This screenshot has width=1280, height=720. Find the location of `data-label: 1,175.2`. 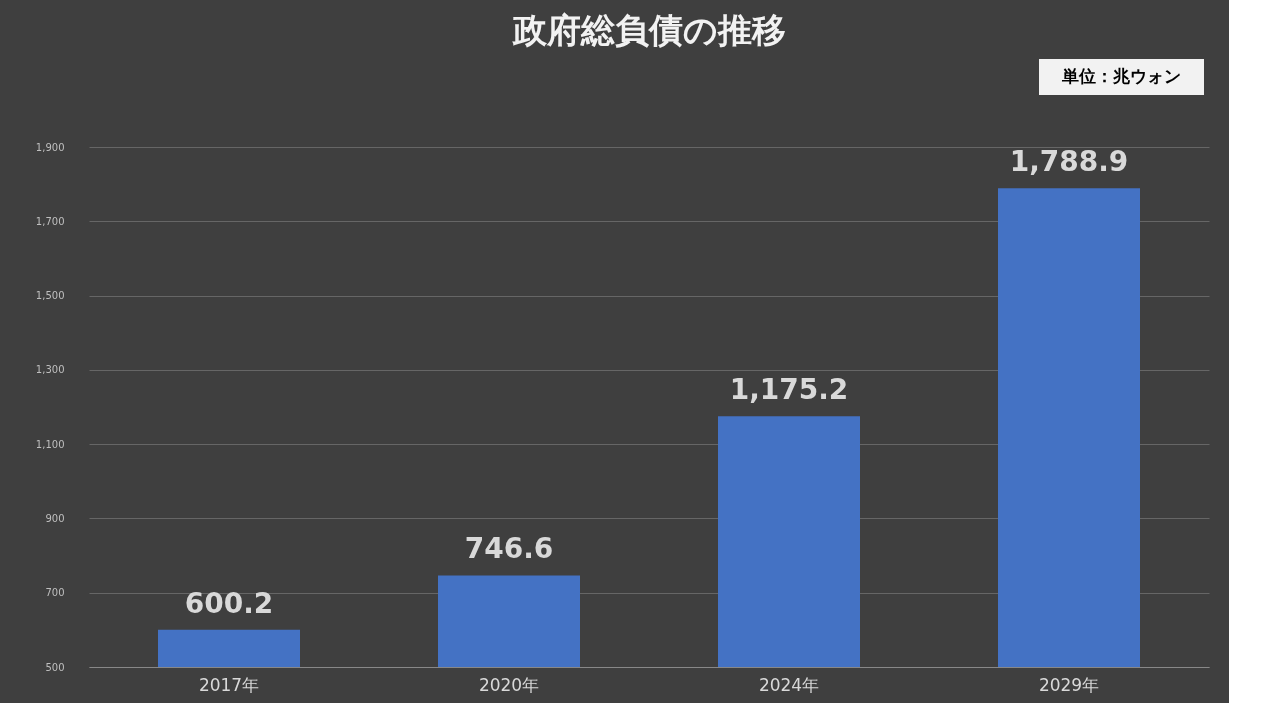

data-label: 1,175.2 is located at coordinates (789, 390).